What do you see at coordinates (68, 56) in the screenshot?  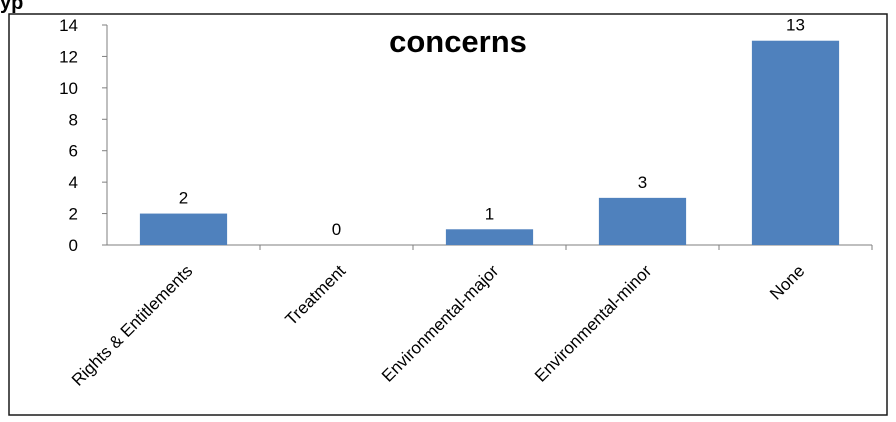 I see `y-tick-label: 12` at bounding box center [68, 56].